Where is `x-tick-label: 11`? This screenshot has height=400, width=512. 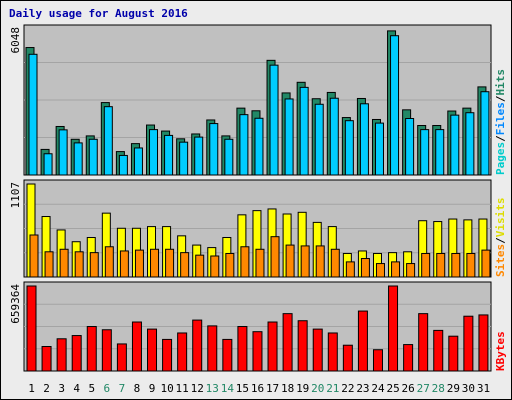 x-tick-label: 11 is located at coordinates (182, 388).